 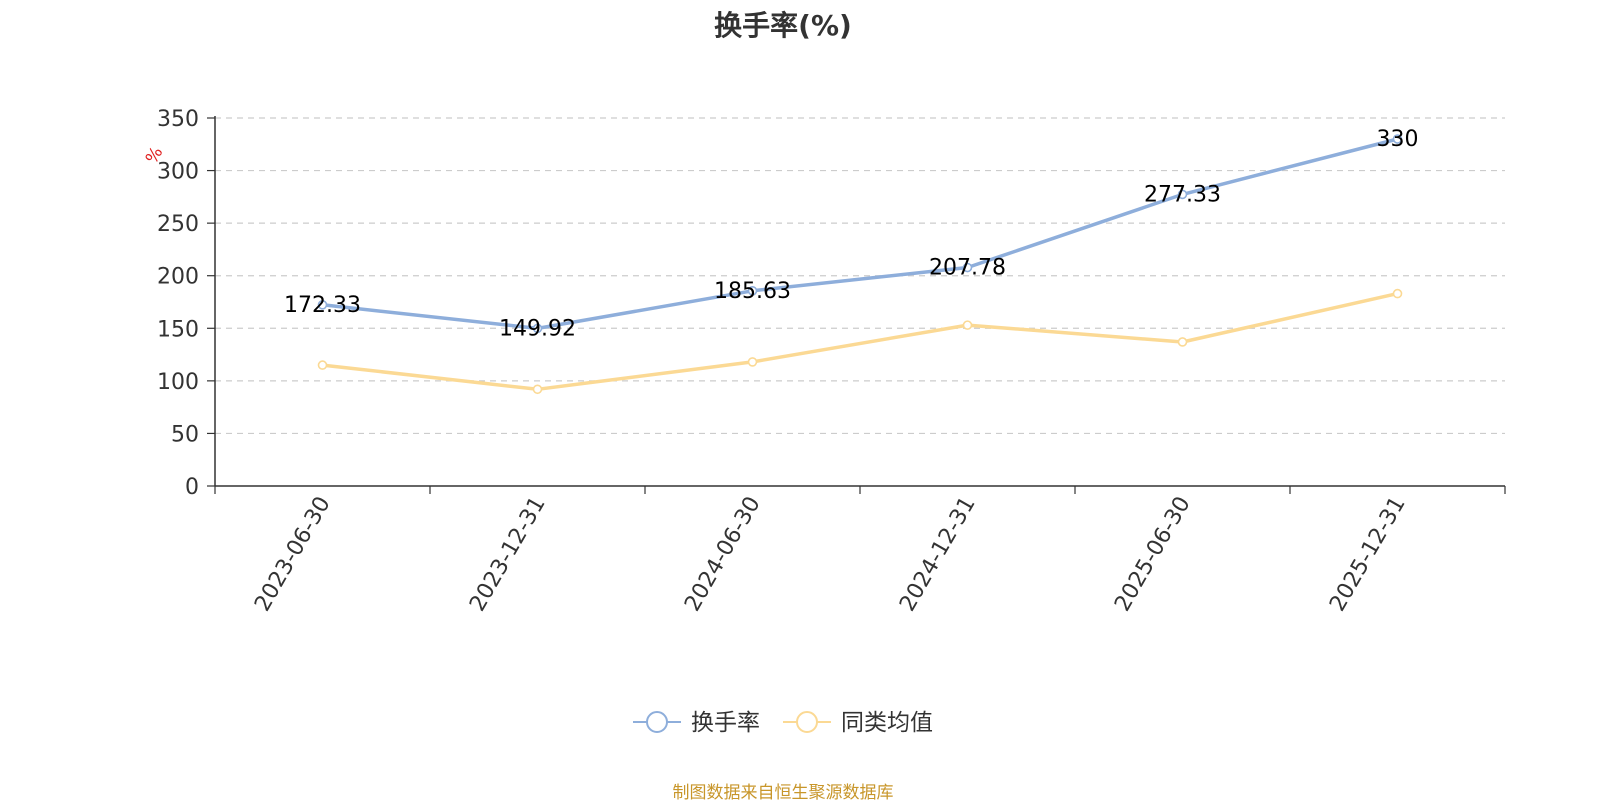 I want to click on y-tick-label: 150, so click(x=178, y=329).